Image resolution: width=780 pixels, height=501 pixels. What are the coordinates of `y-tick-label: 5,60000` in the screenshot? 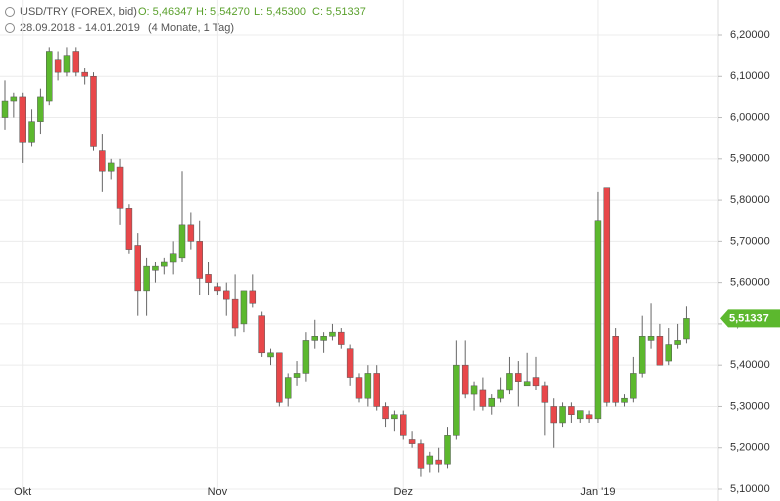 It's located at (750, 283).